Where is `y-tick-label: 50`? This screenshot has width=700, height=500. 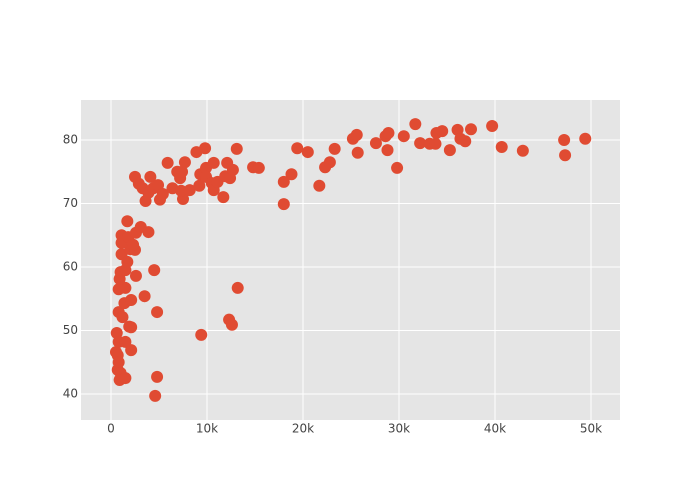
y-tick-label: 50 is located at coordinates (70, 330).